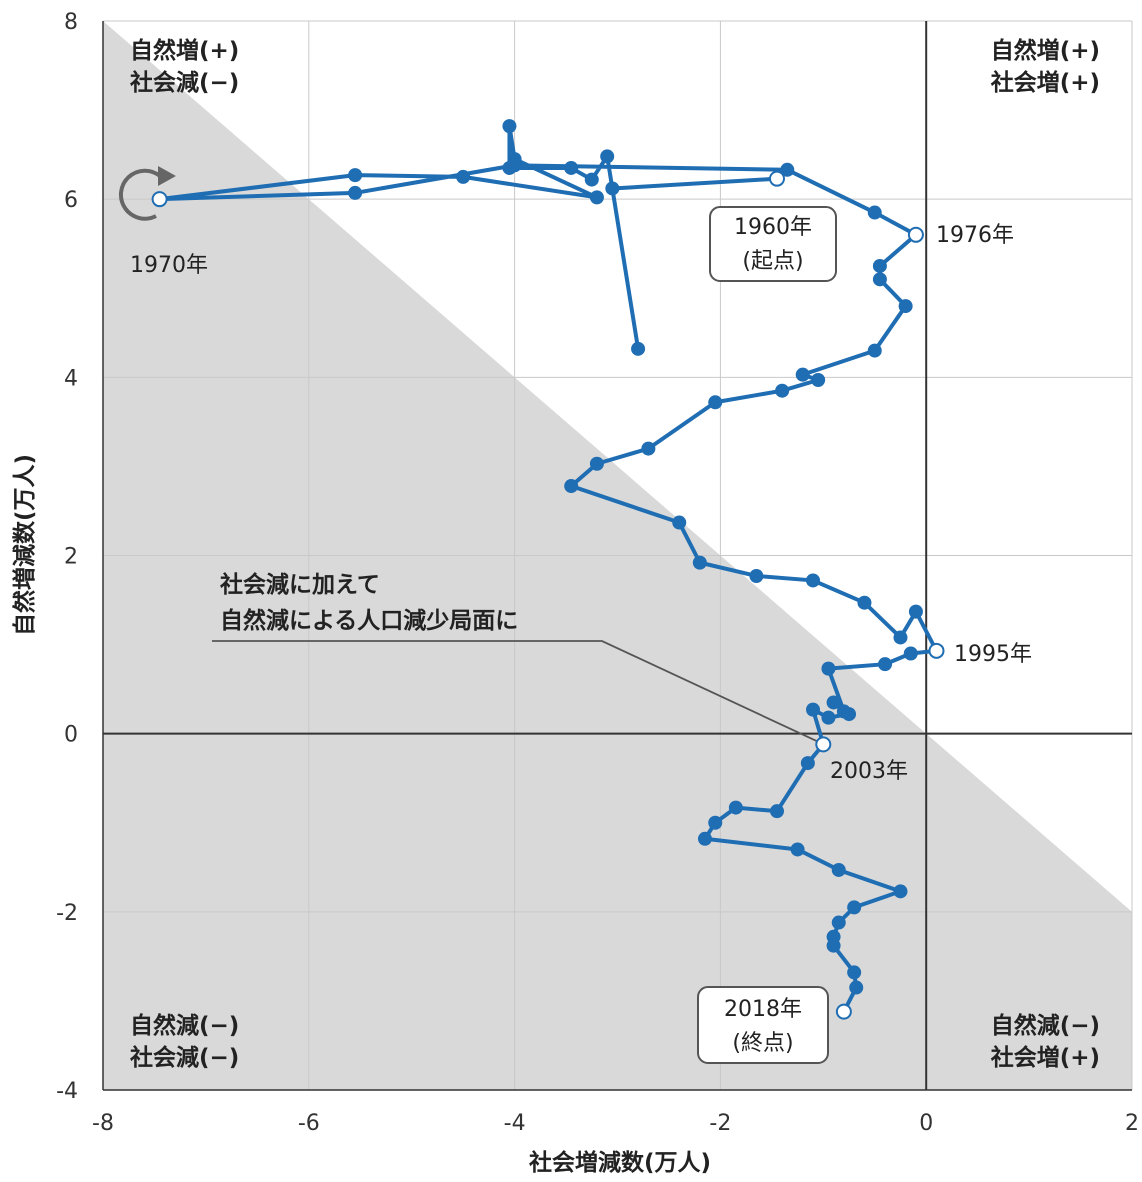 The width and height of the screenshot is (1142, 1182). What do you see at coordinates (67, 913) in the screenshot?
I see `y-tick-label: -2` at bounding box center [67, 913].